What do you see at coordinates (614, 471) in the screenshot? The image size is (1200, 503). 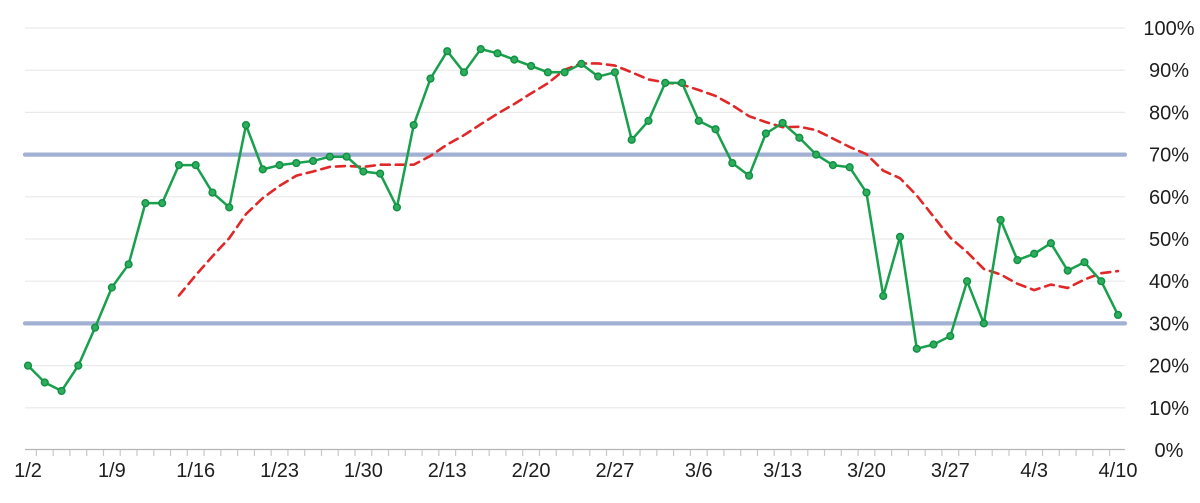 I see `x-axis-label: 2/27` at bounding box center [614, 471].